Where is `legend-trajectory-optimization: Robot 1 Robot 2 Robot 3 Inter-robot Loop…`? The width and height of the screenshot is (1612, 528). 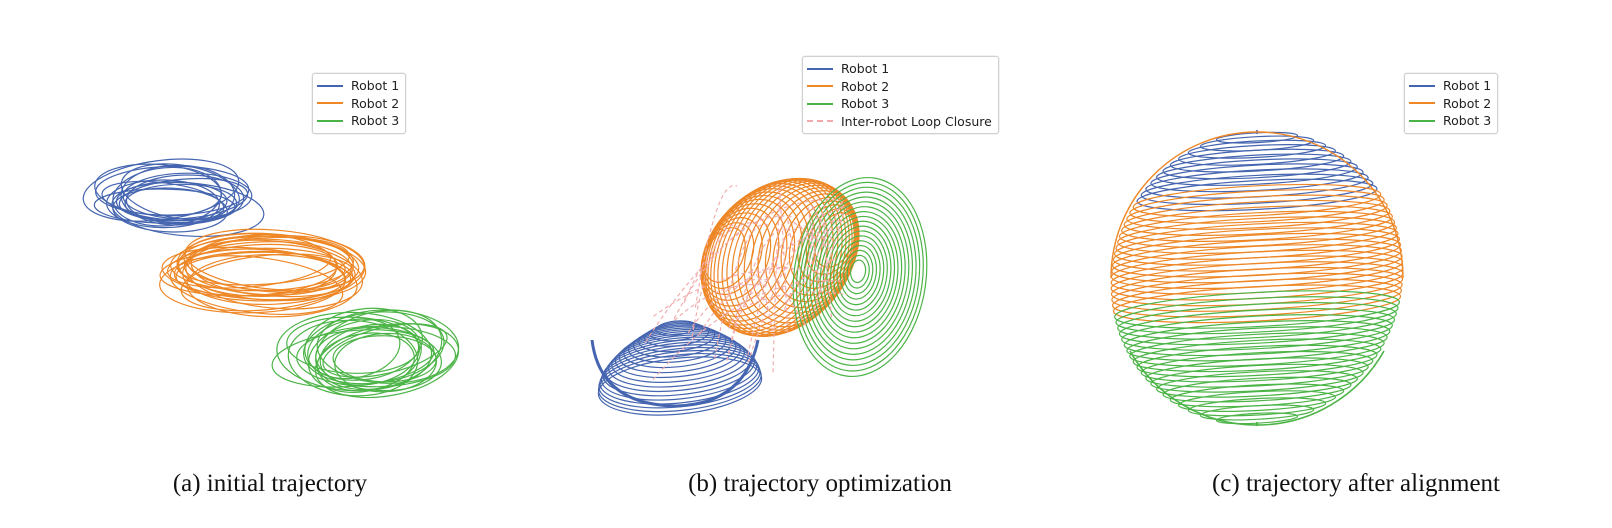
legend-trajectory-optimization: Robot 1 Robot 2 Robot 3 Inter-robot Loop… is located at coordinates (900, 95).